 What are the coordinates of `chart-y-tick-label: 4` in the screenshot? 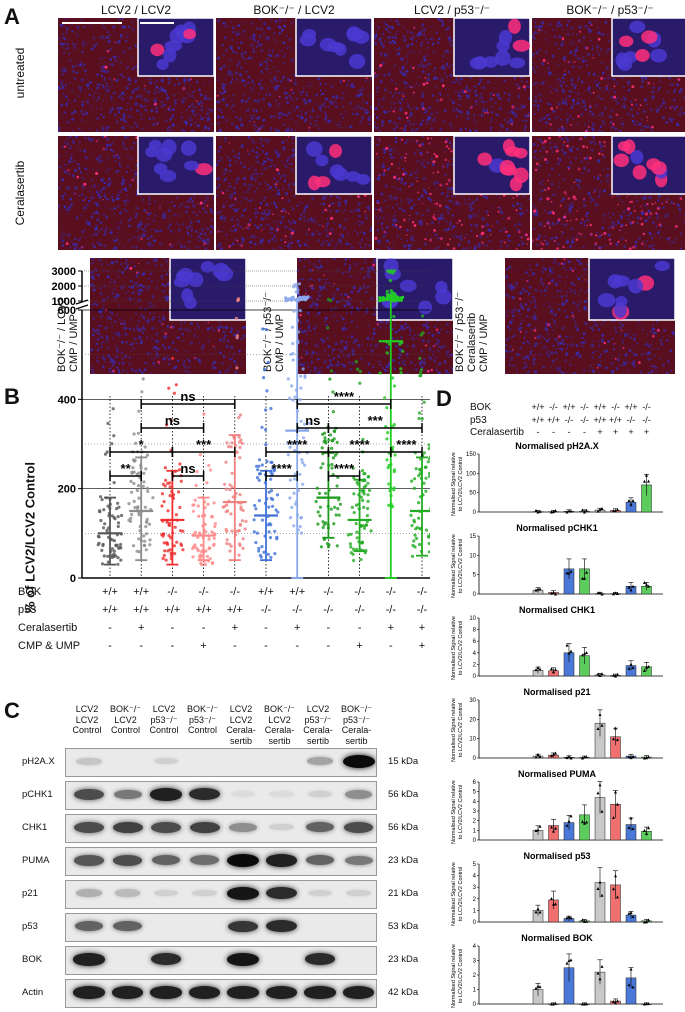 It's located at (475, 802).